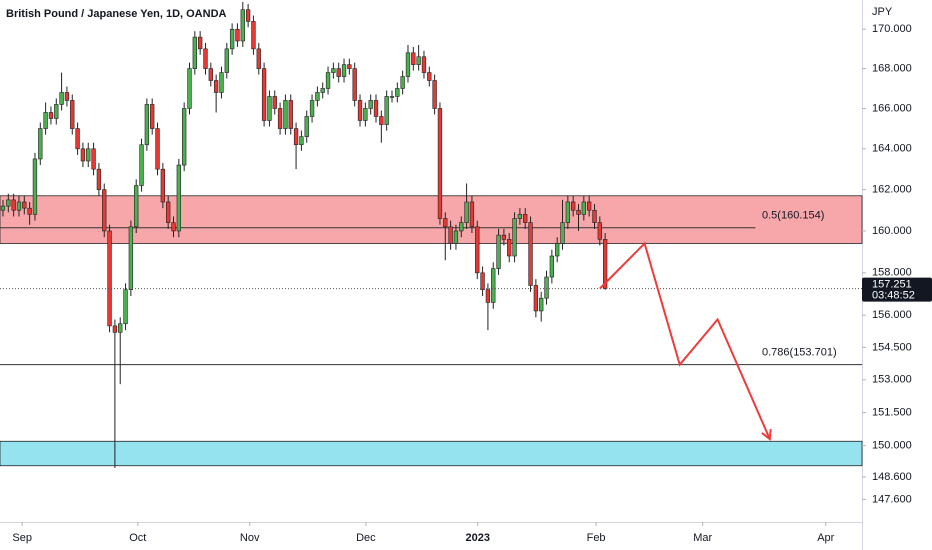 The width and height of the screenshot is (932, 550). I want to click on x-tick-label: Dec, so click(366, 538).